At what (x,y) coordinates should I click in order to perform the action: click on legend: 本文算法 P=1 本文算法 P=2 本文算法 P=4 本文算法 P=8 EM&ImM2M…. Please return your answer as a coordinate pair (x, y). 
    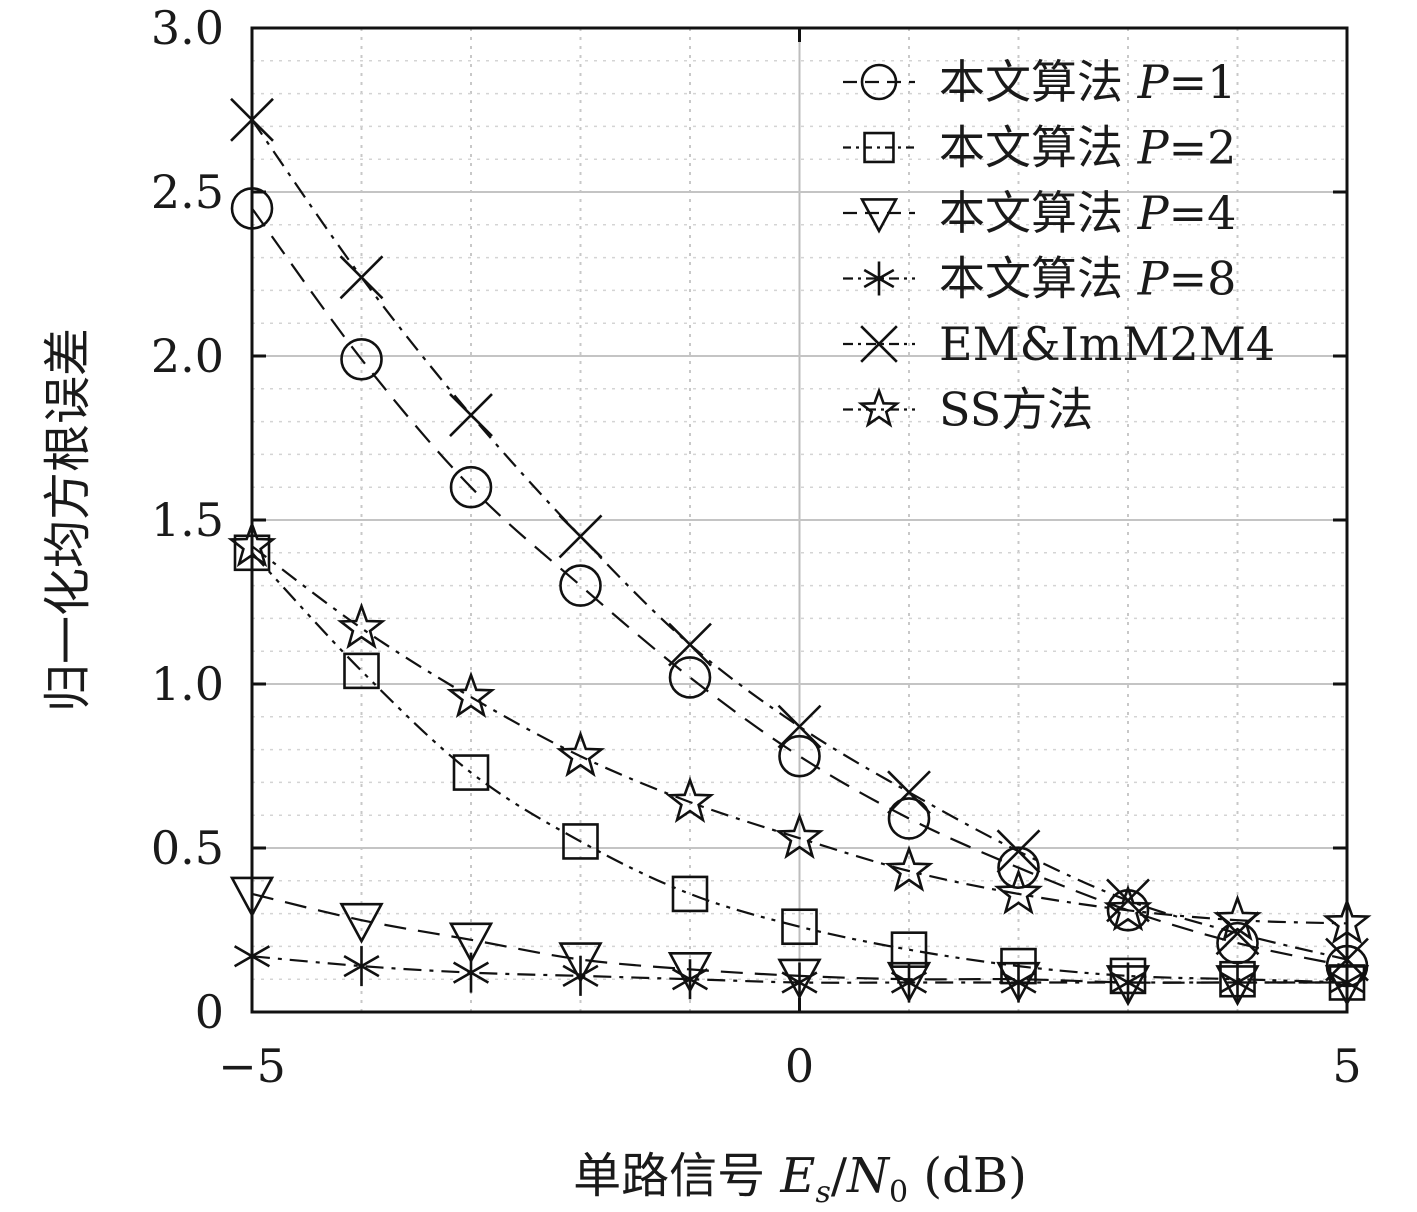
    Looking at the image, I should click on (1059, 246).